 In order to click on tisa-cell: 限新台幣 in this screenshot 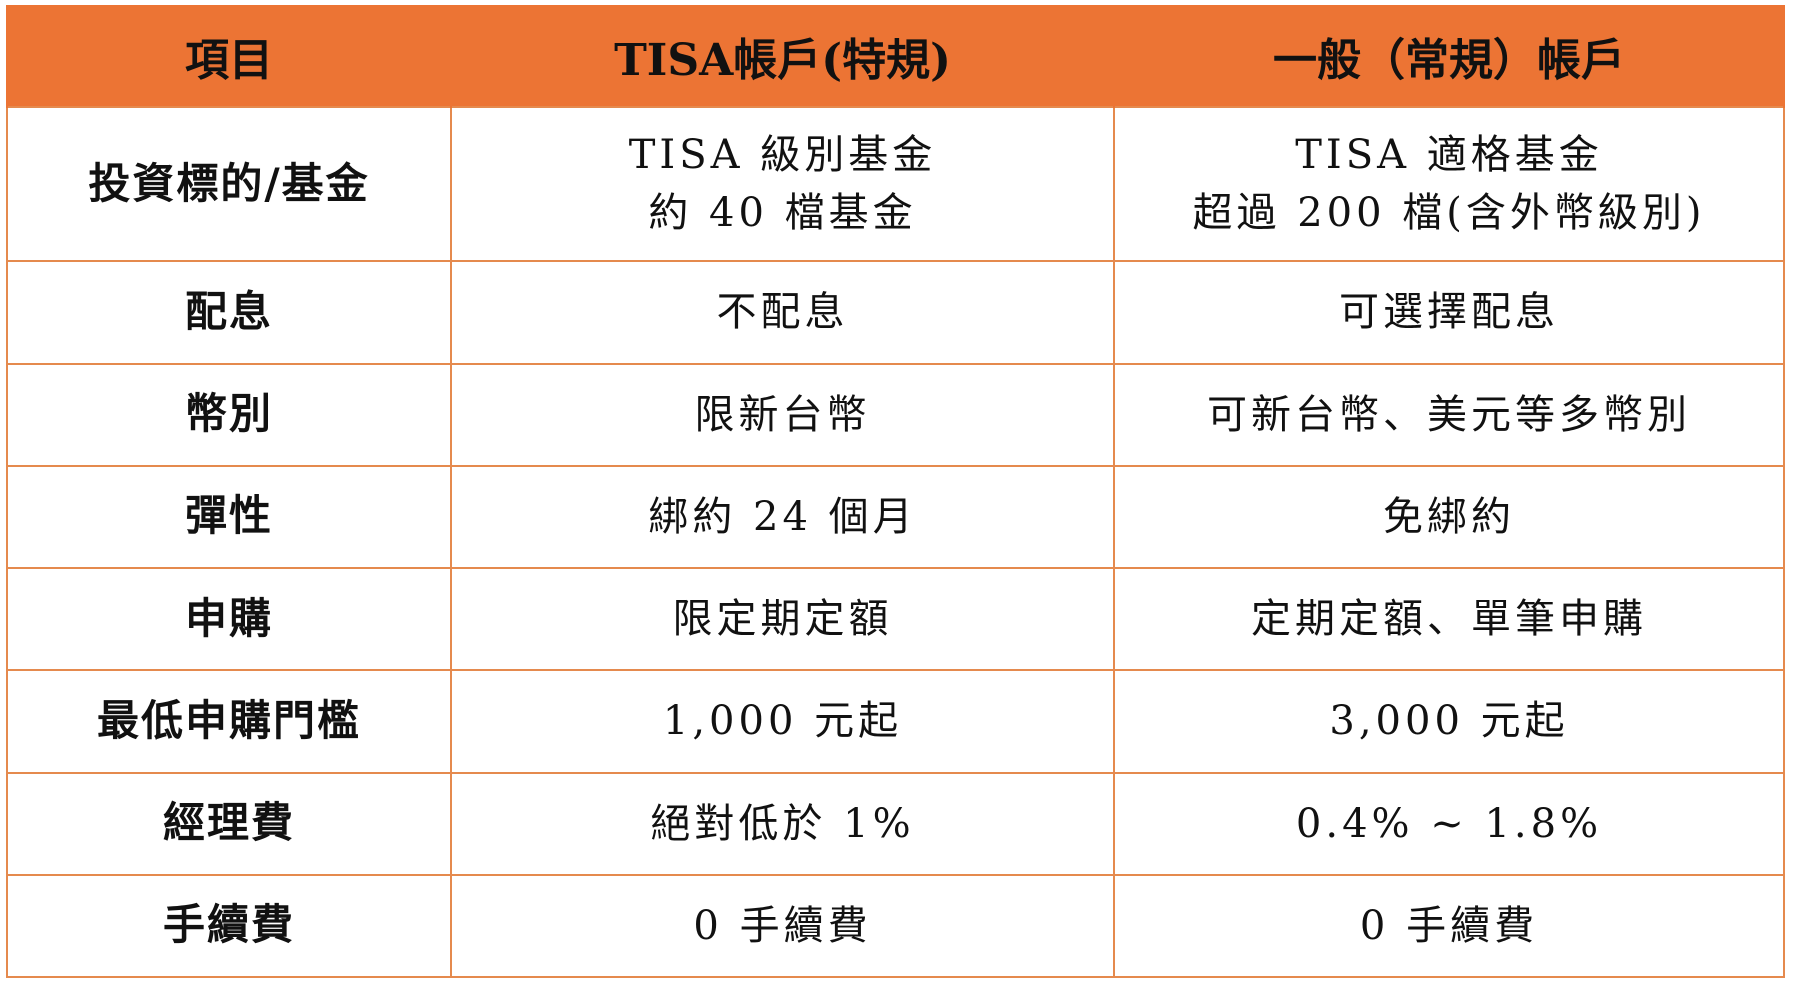, I will do `click(782, 414)`.